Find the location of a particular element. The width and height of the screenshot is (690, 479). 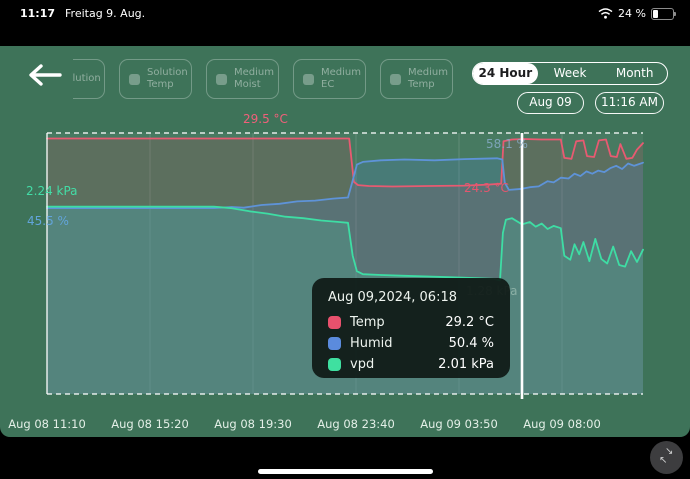

vpd-series-swatch is located at coordinates (334, 364).